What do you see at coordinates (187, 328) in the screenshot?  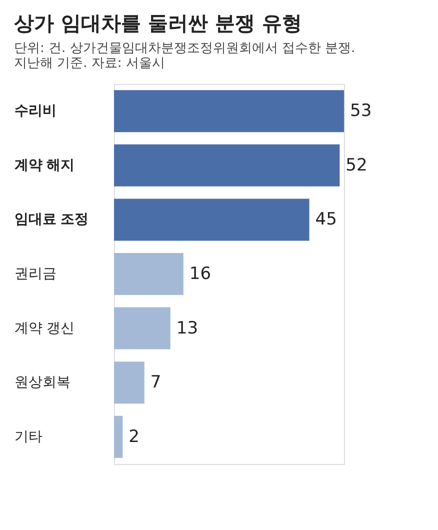 I see `data-label: 13` at bounding box center [187, 328].